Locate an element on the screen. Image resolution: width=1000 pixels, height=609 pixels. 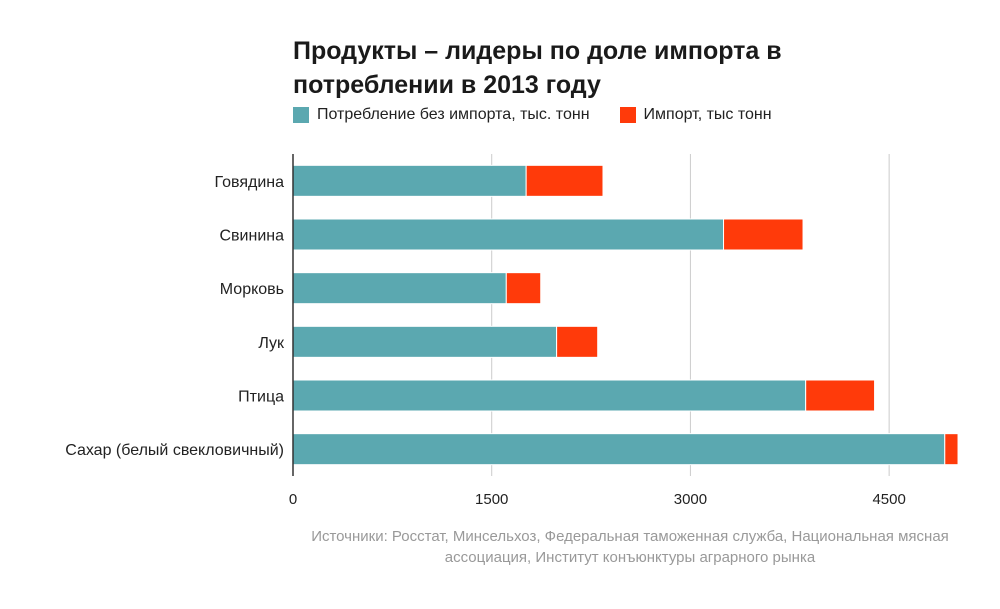
legend-item-domestic: Потребление без импорта, тыс. тонн is located at coordinates (441, 115).